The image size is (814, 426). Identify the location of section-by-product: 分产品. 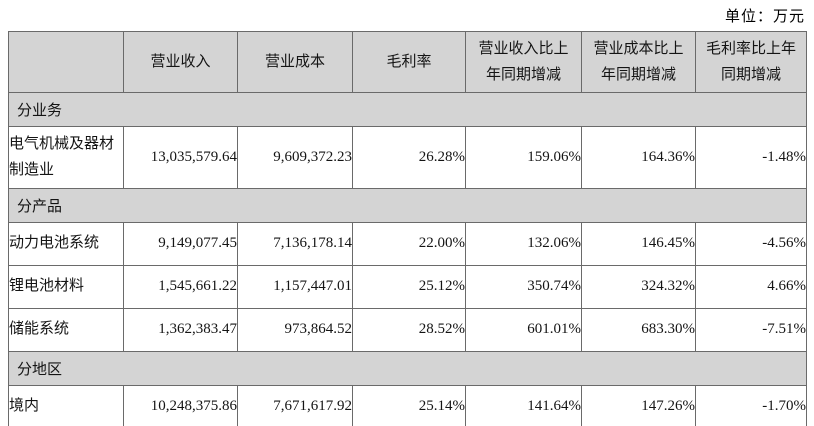
(407, 205).